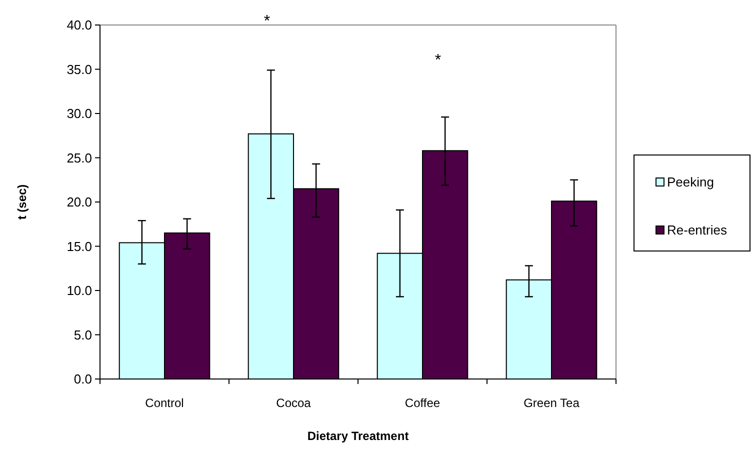  Describe the element at coordinates (690, 182) in the screenshot. I see `legend-label: Peeking` at that location.